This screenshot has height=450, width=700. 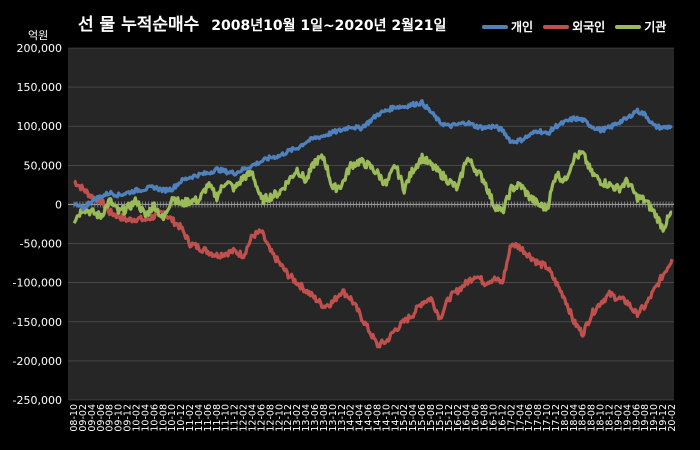 I want to click on legend-label-foreign: 외국인, so click(x=589, y=27).